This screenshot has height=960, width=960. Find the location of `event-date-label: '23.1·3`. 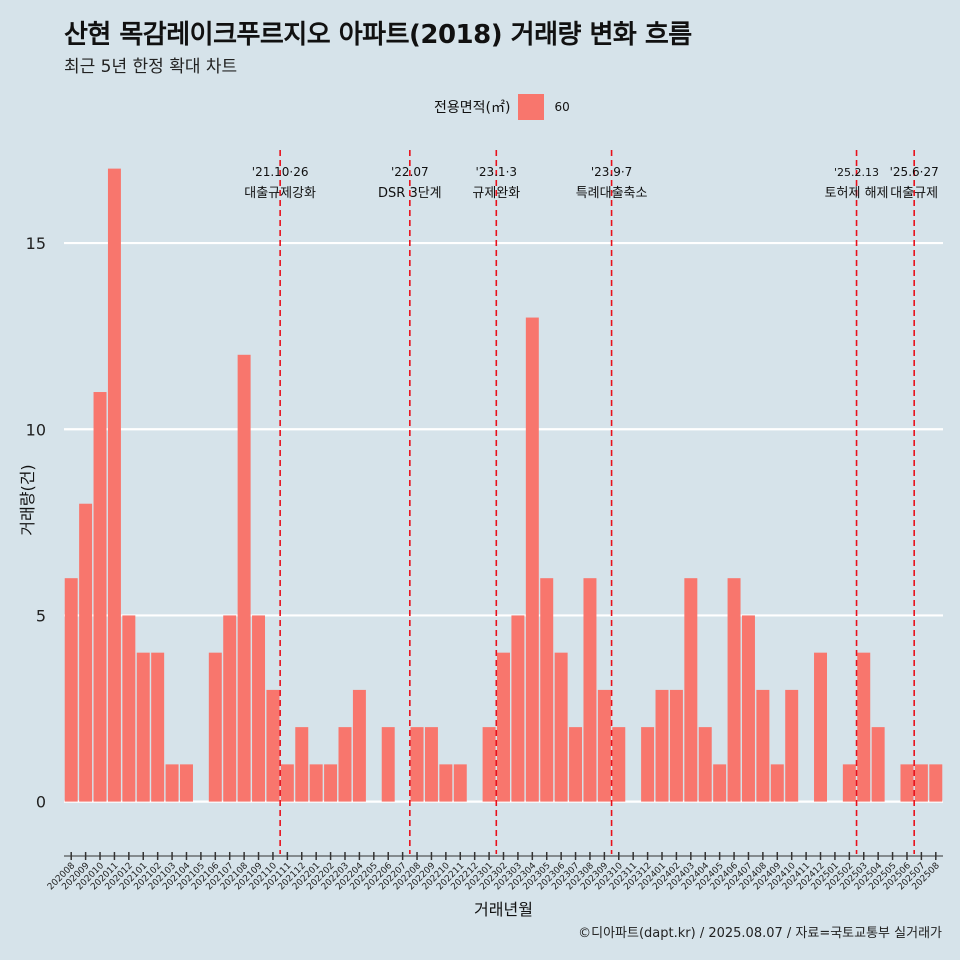

event-date-label: '23.1·3 is located at coordinates (496, 172).